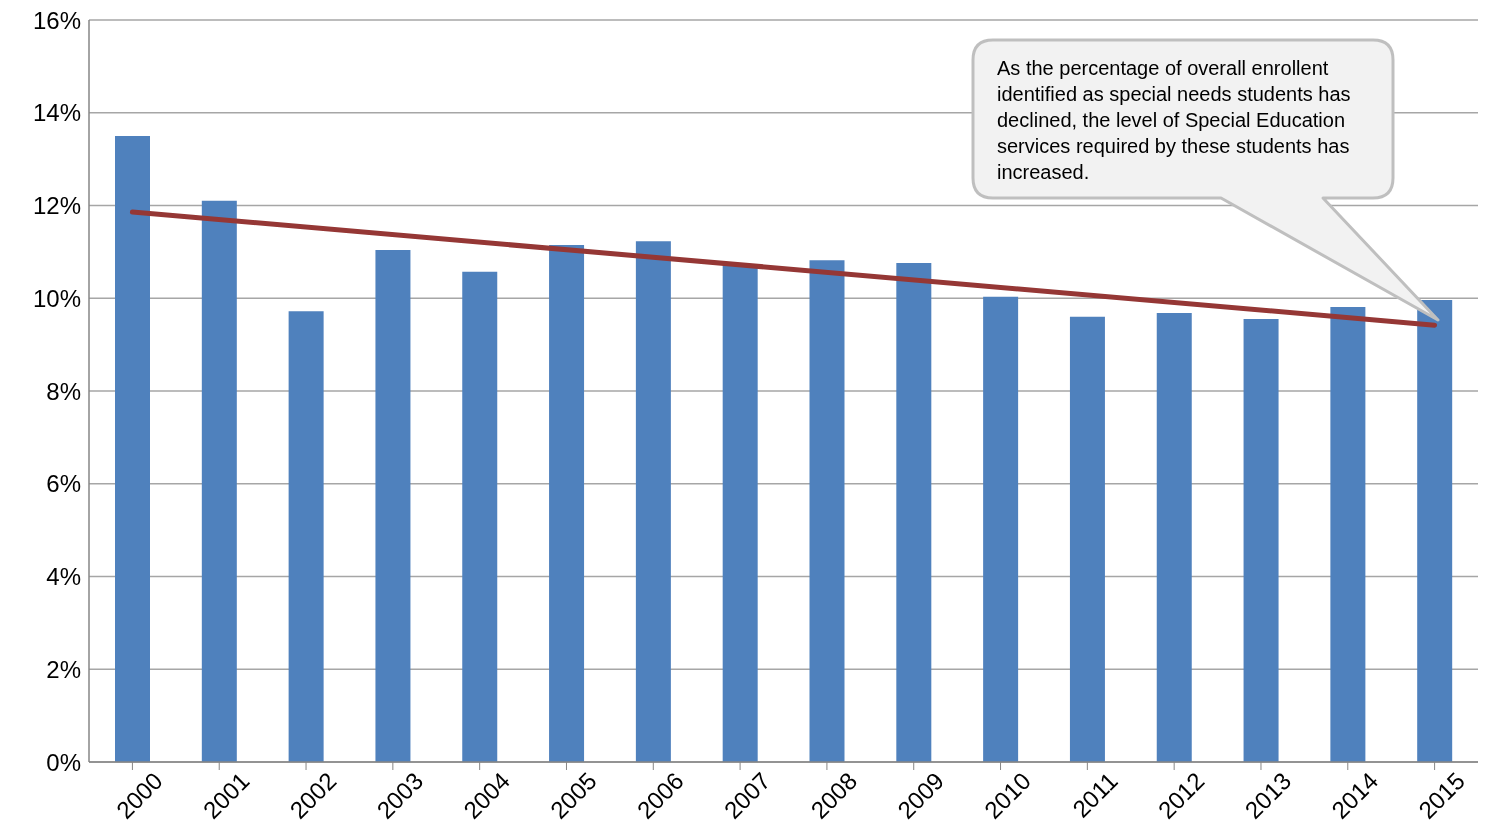 This screenshot has width=1486, height=838. What do you see at coordinates (63, 484) in the screenshot?
I see `y-tick-label: 6%` at bounding box center [63, 484].